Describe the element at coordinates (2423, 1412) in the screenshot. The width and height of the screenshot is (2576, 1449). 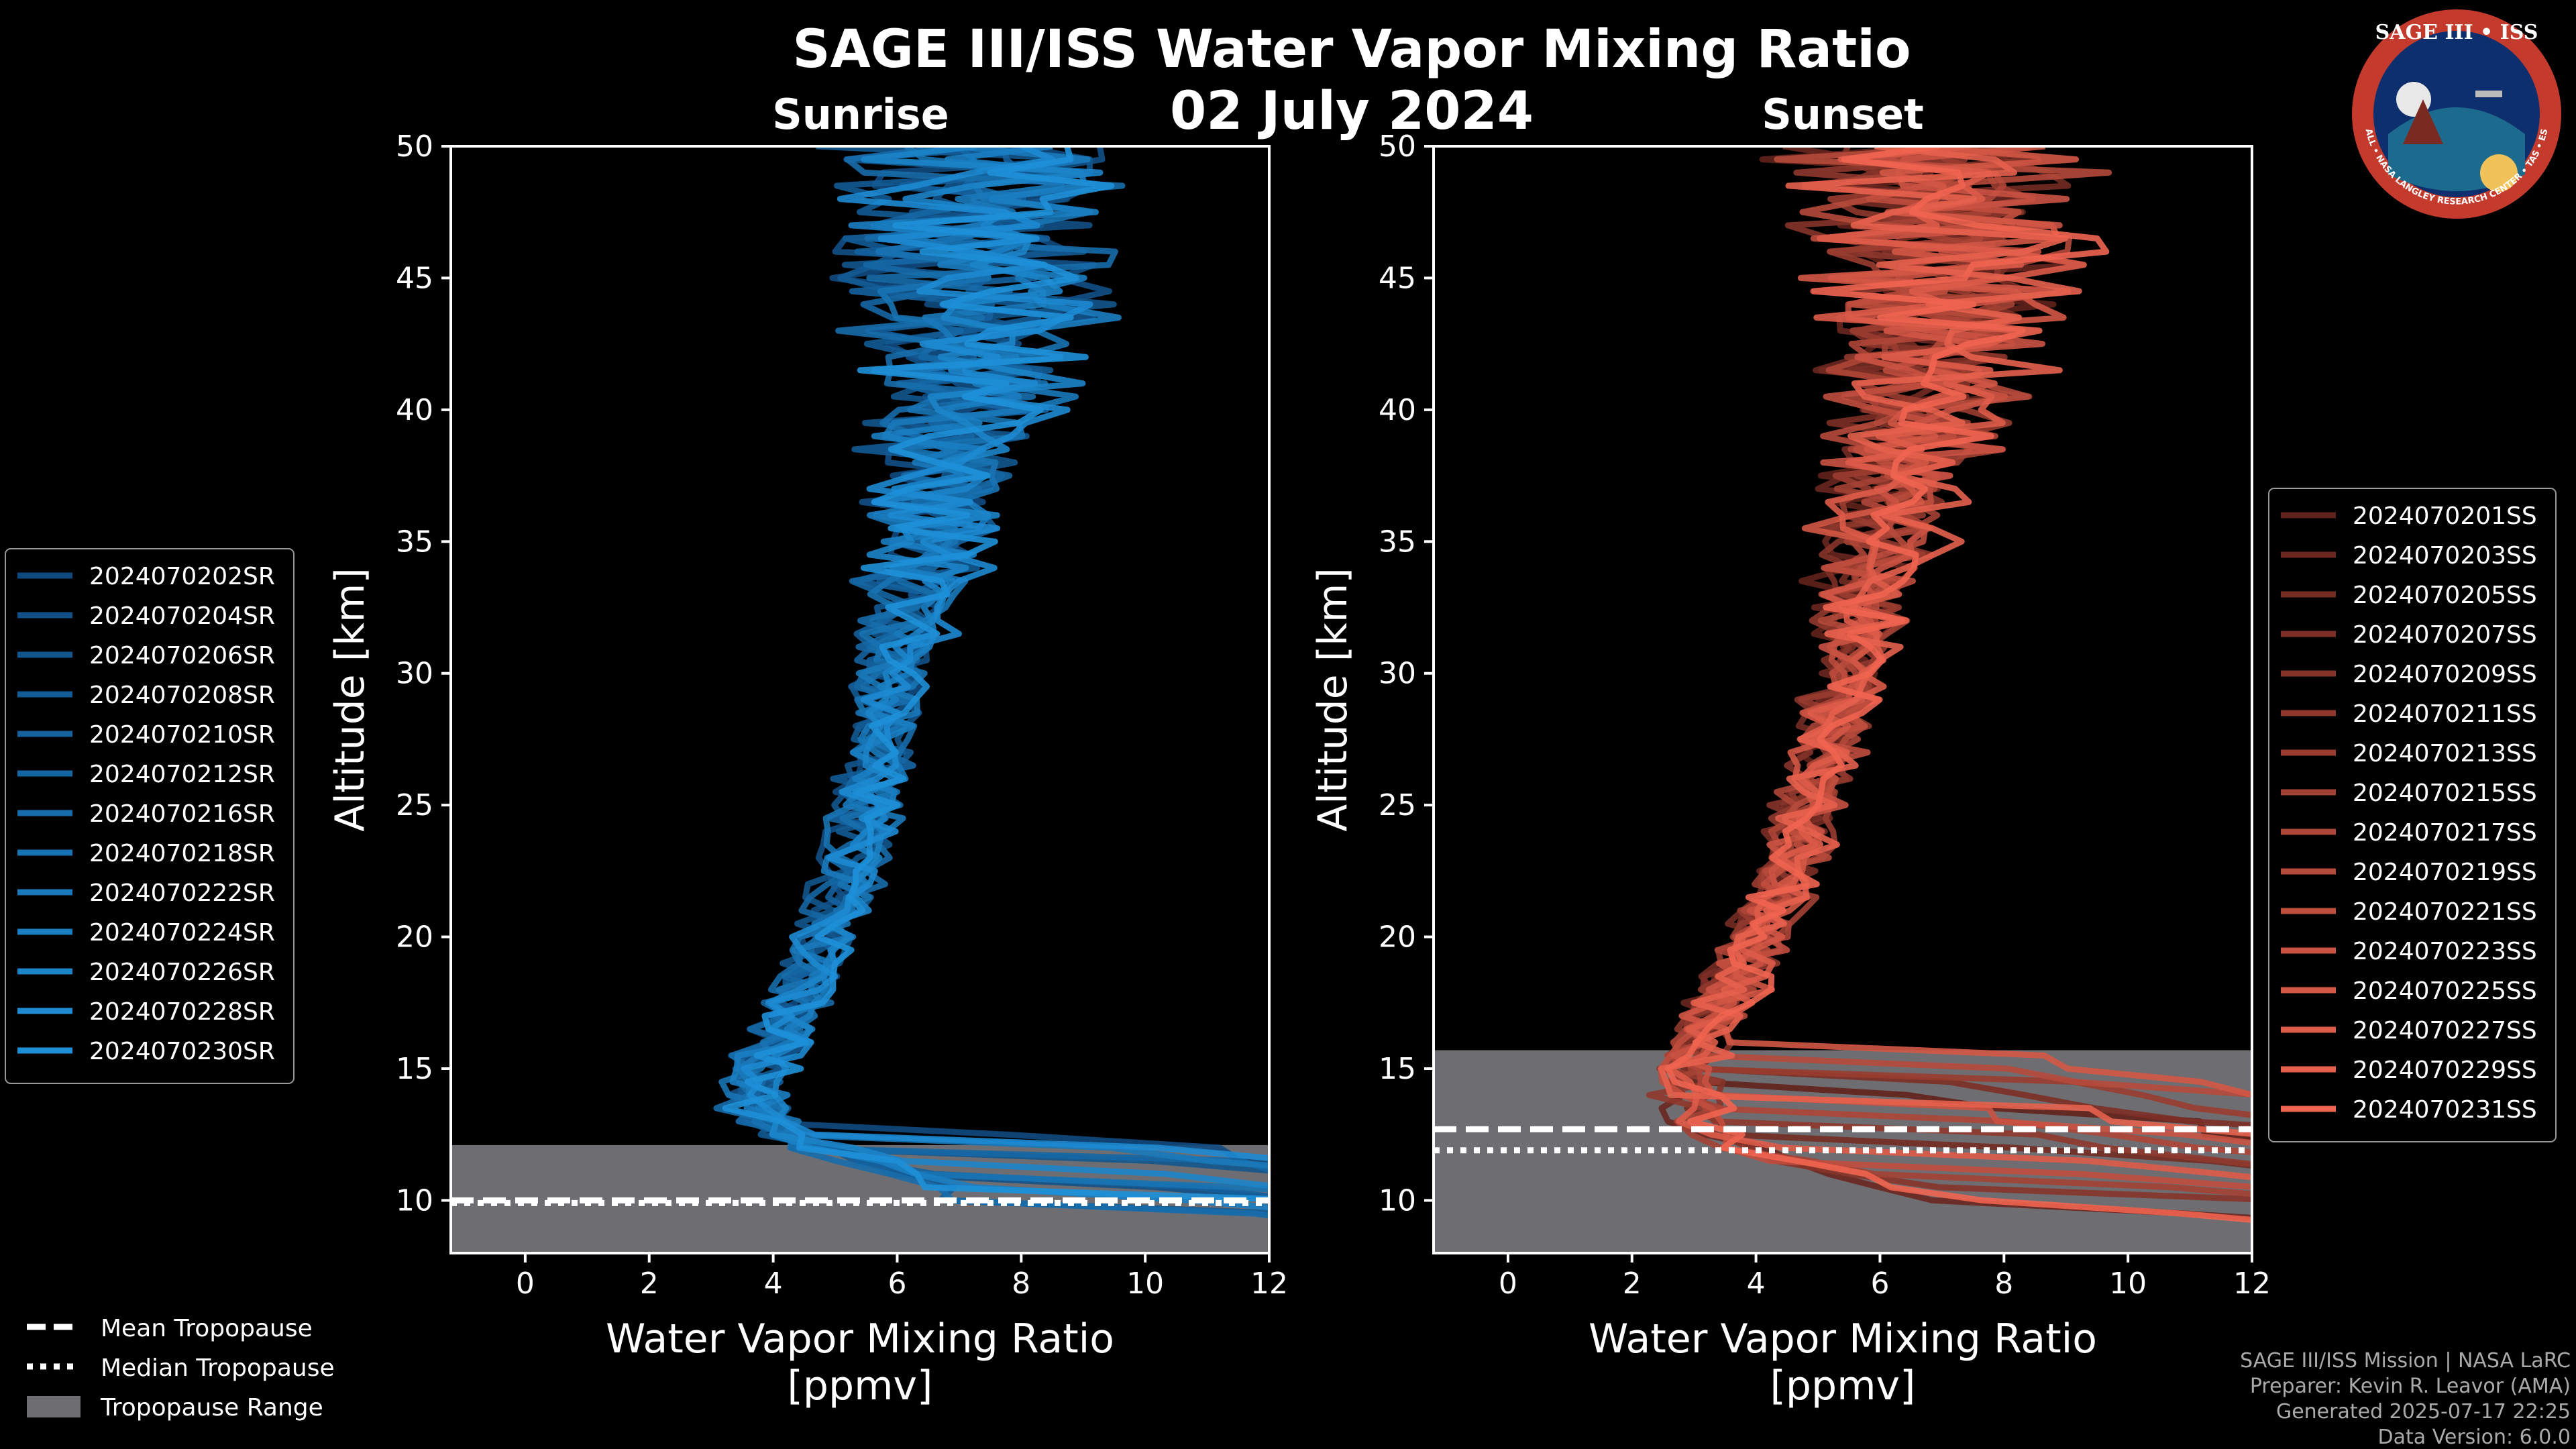
I see `credit-generated: Generated 2025-07-17 22:25` at that location.